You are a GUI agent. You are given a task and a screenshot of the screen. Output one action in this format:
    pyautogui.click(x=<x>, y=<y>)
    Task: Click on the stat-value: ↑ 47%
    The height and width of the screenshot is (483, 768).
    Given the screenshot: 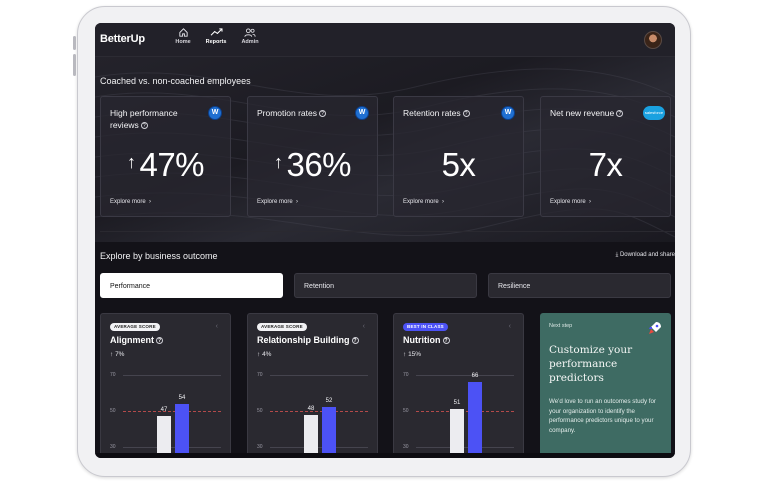 What is the action you would take?
    pyautogui.click(x=165, y=164)
    